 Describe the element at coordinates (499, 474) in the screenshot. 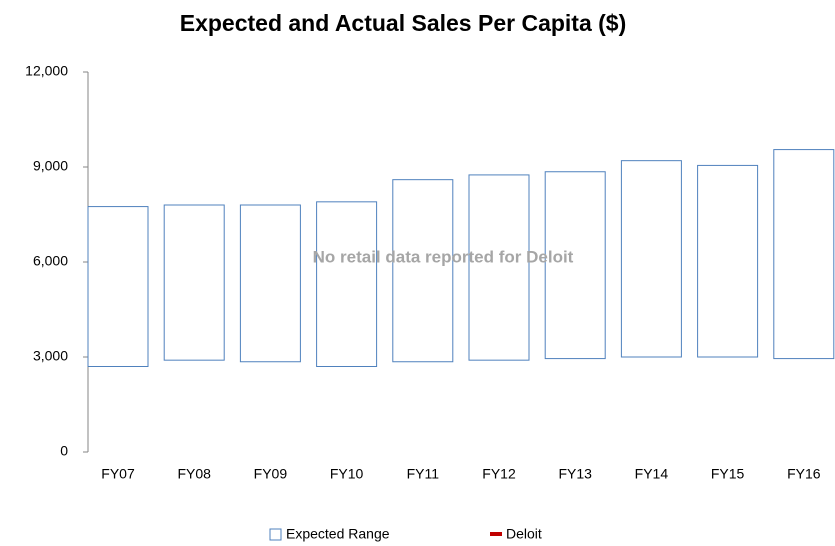

I see `x-tick-label: FY12` at that location.